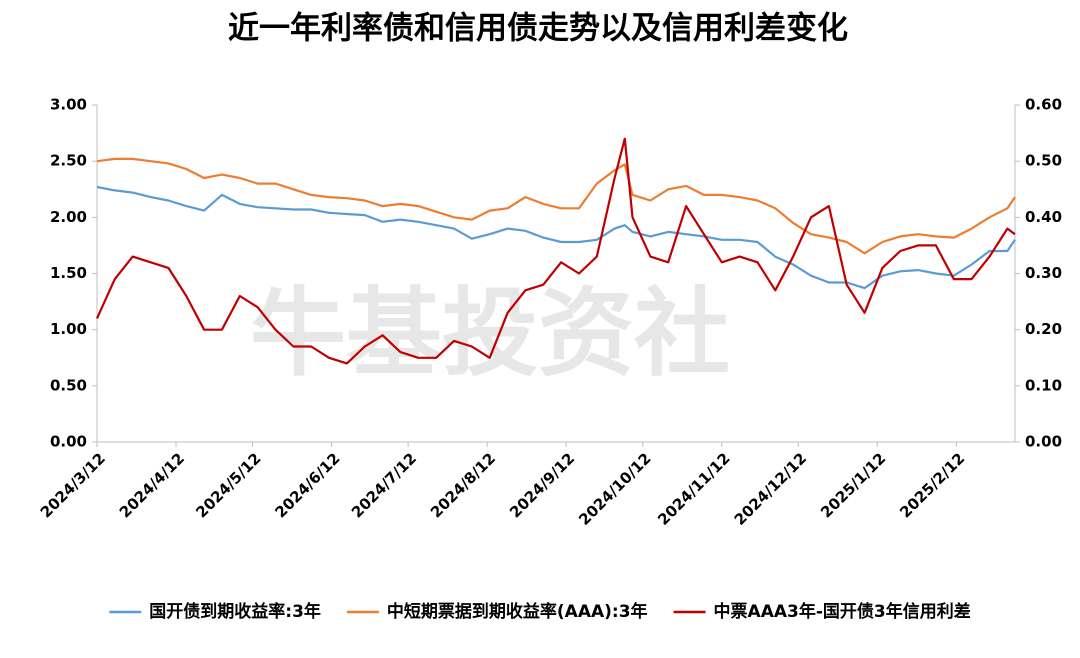 This screenshot has width=1080, height=658. I want to click on x-tick-label: 2024/6/12, so click(307, 485).